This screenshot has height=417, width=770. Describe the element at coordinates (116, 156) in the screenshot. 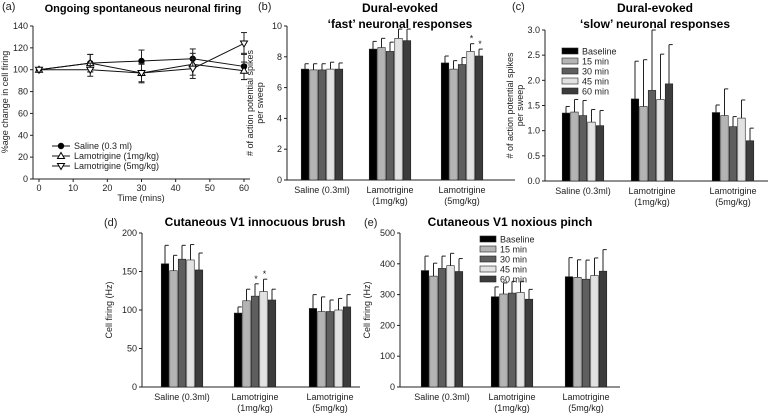

I see `legend-label: Lamotrigine (1mg/kg)` at that location.